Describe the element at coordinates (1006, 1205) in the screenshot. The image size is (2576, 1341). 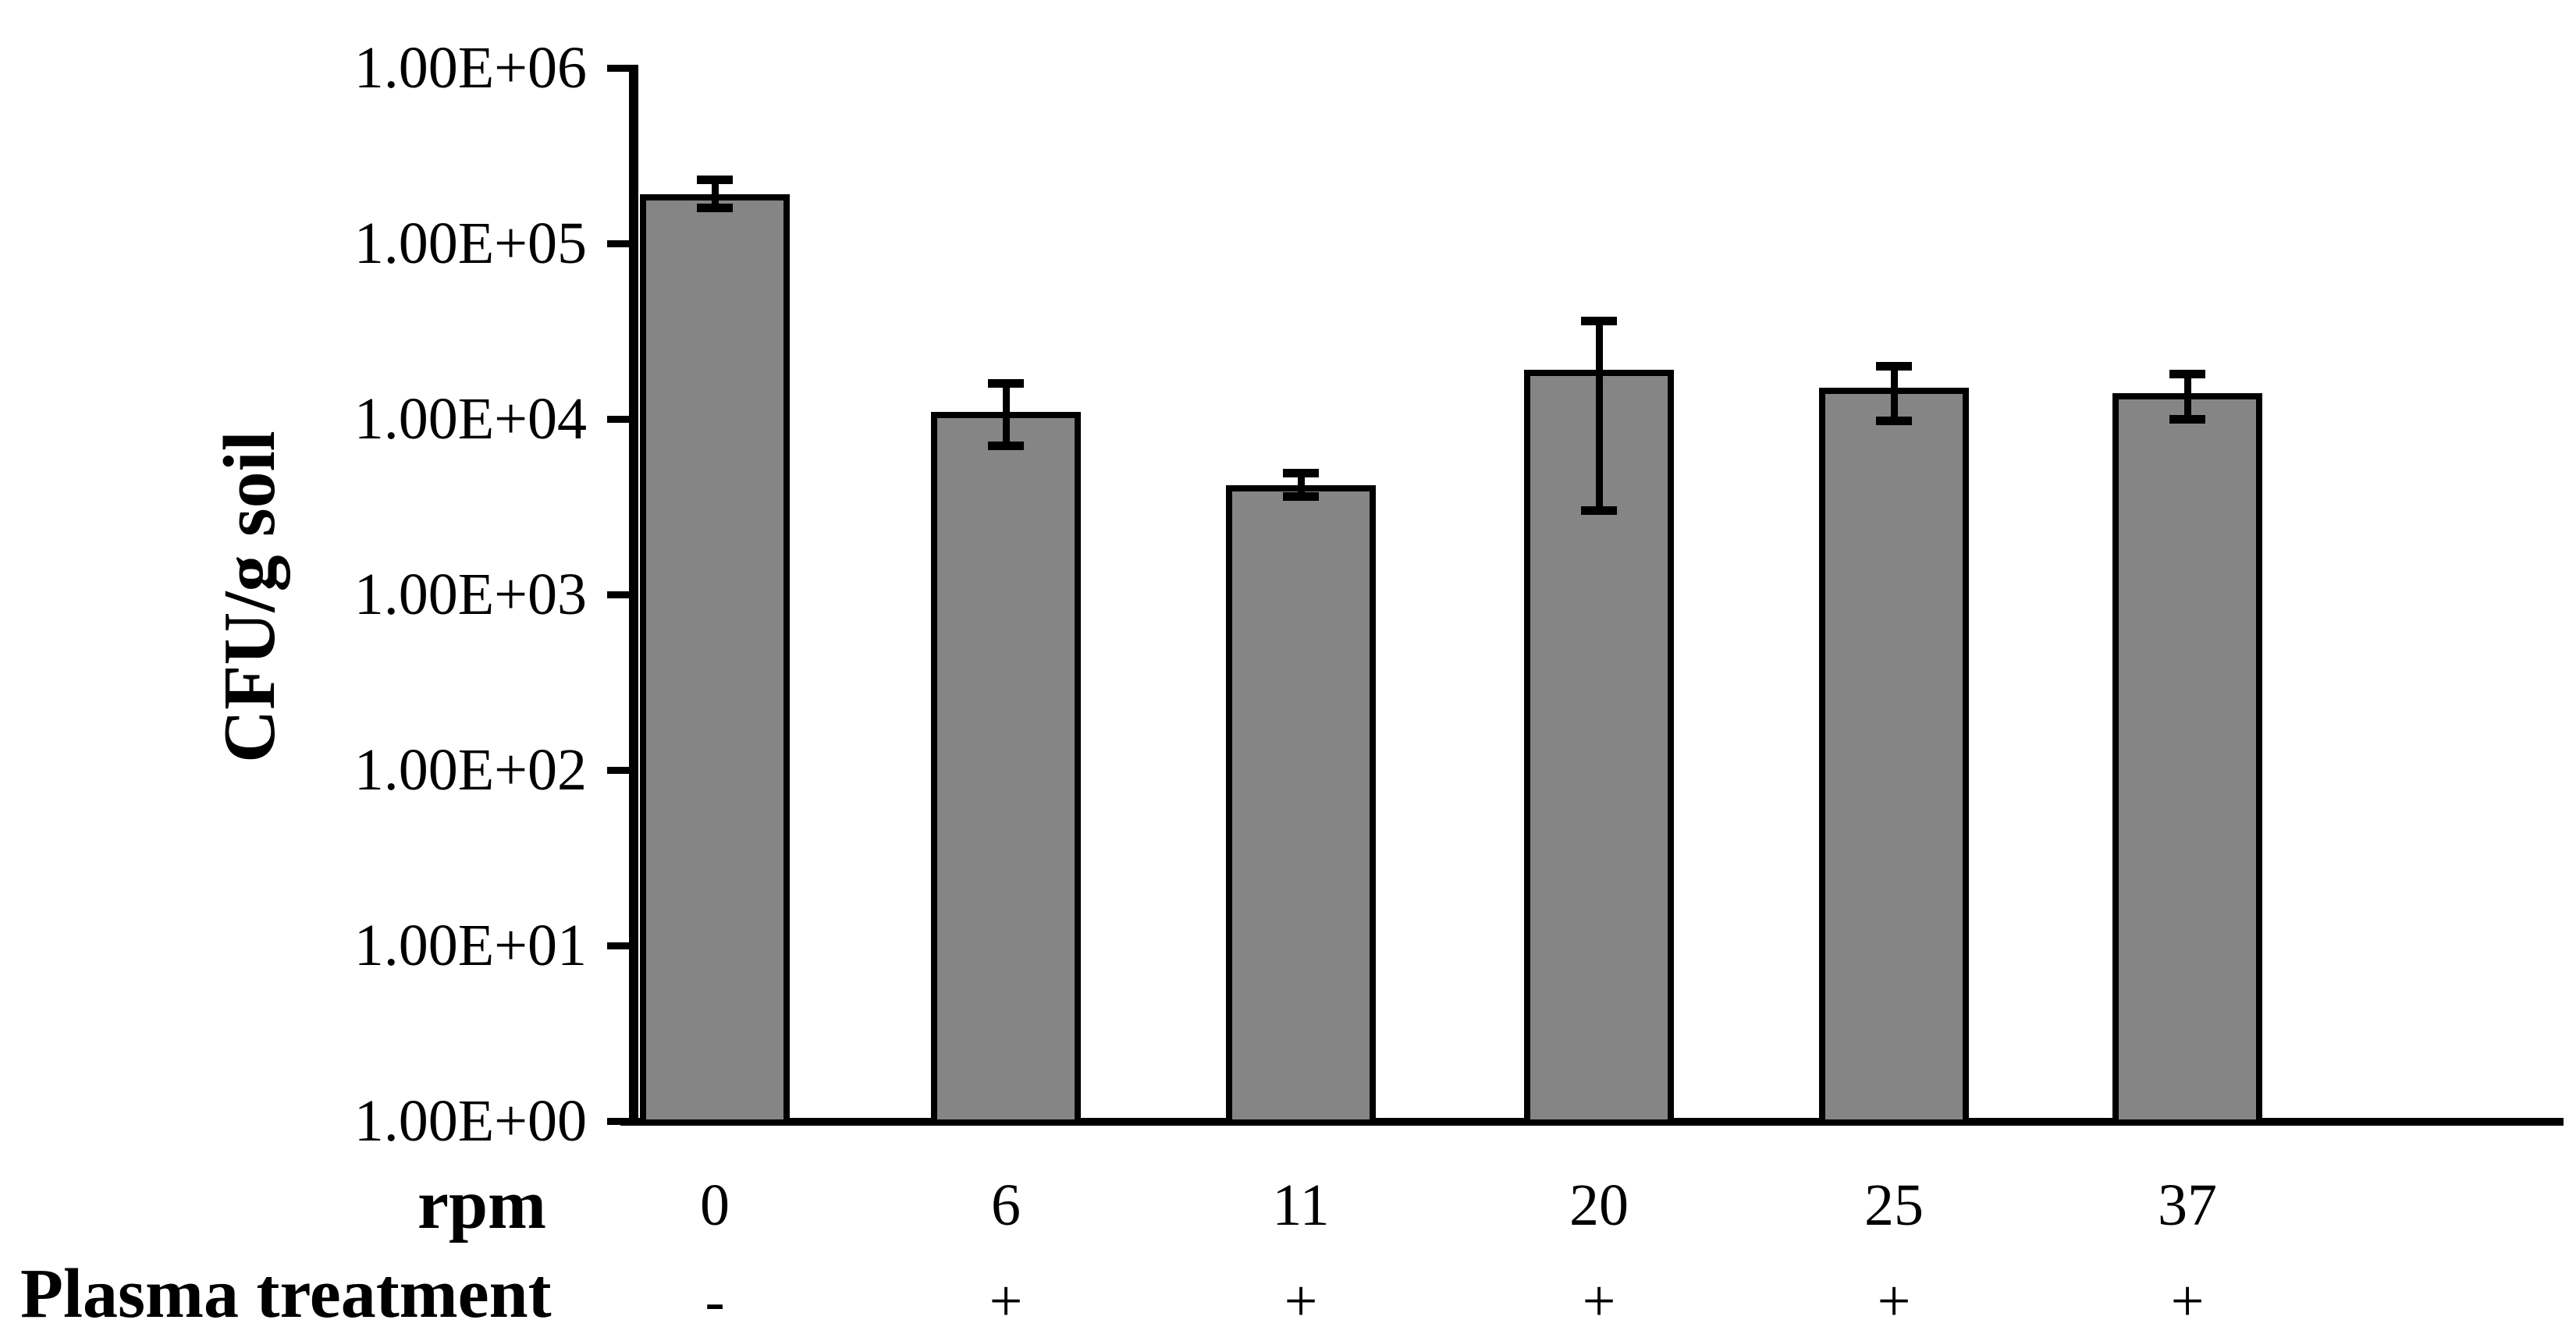
I see `x-category-label: 6` at that location.